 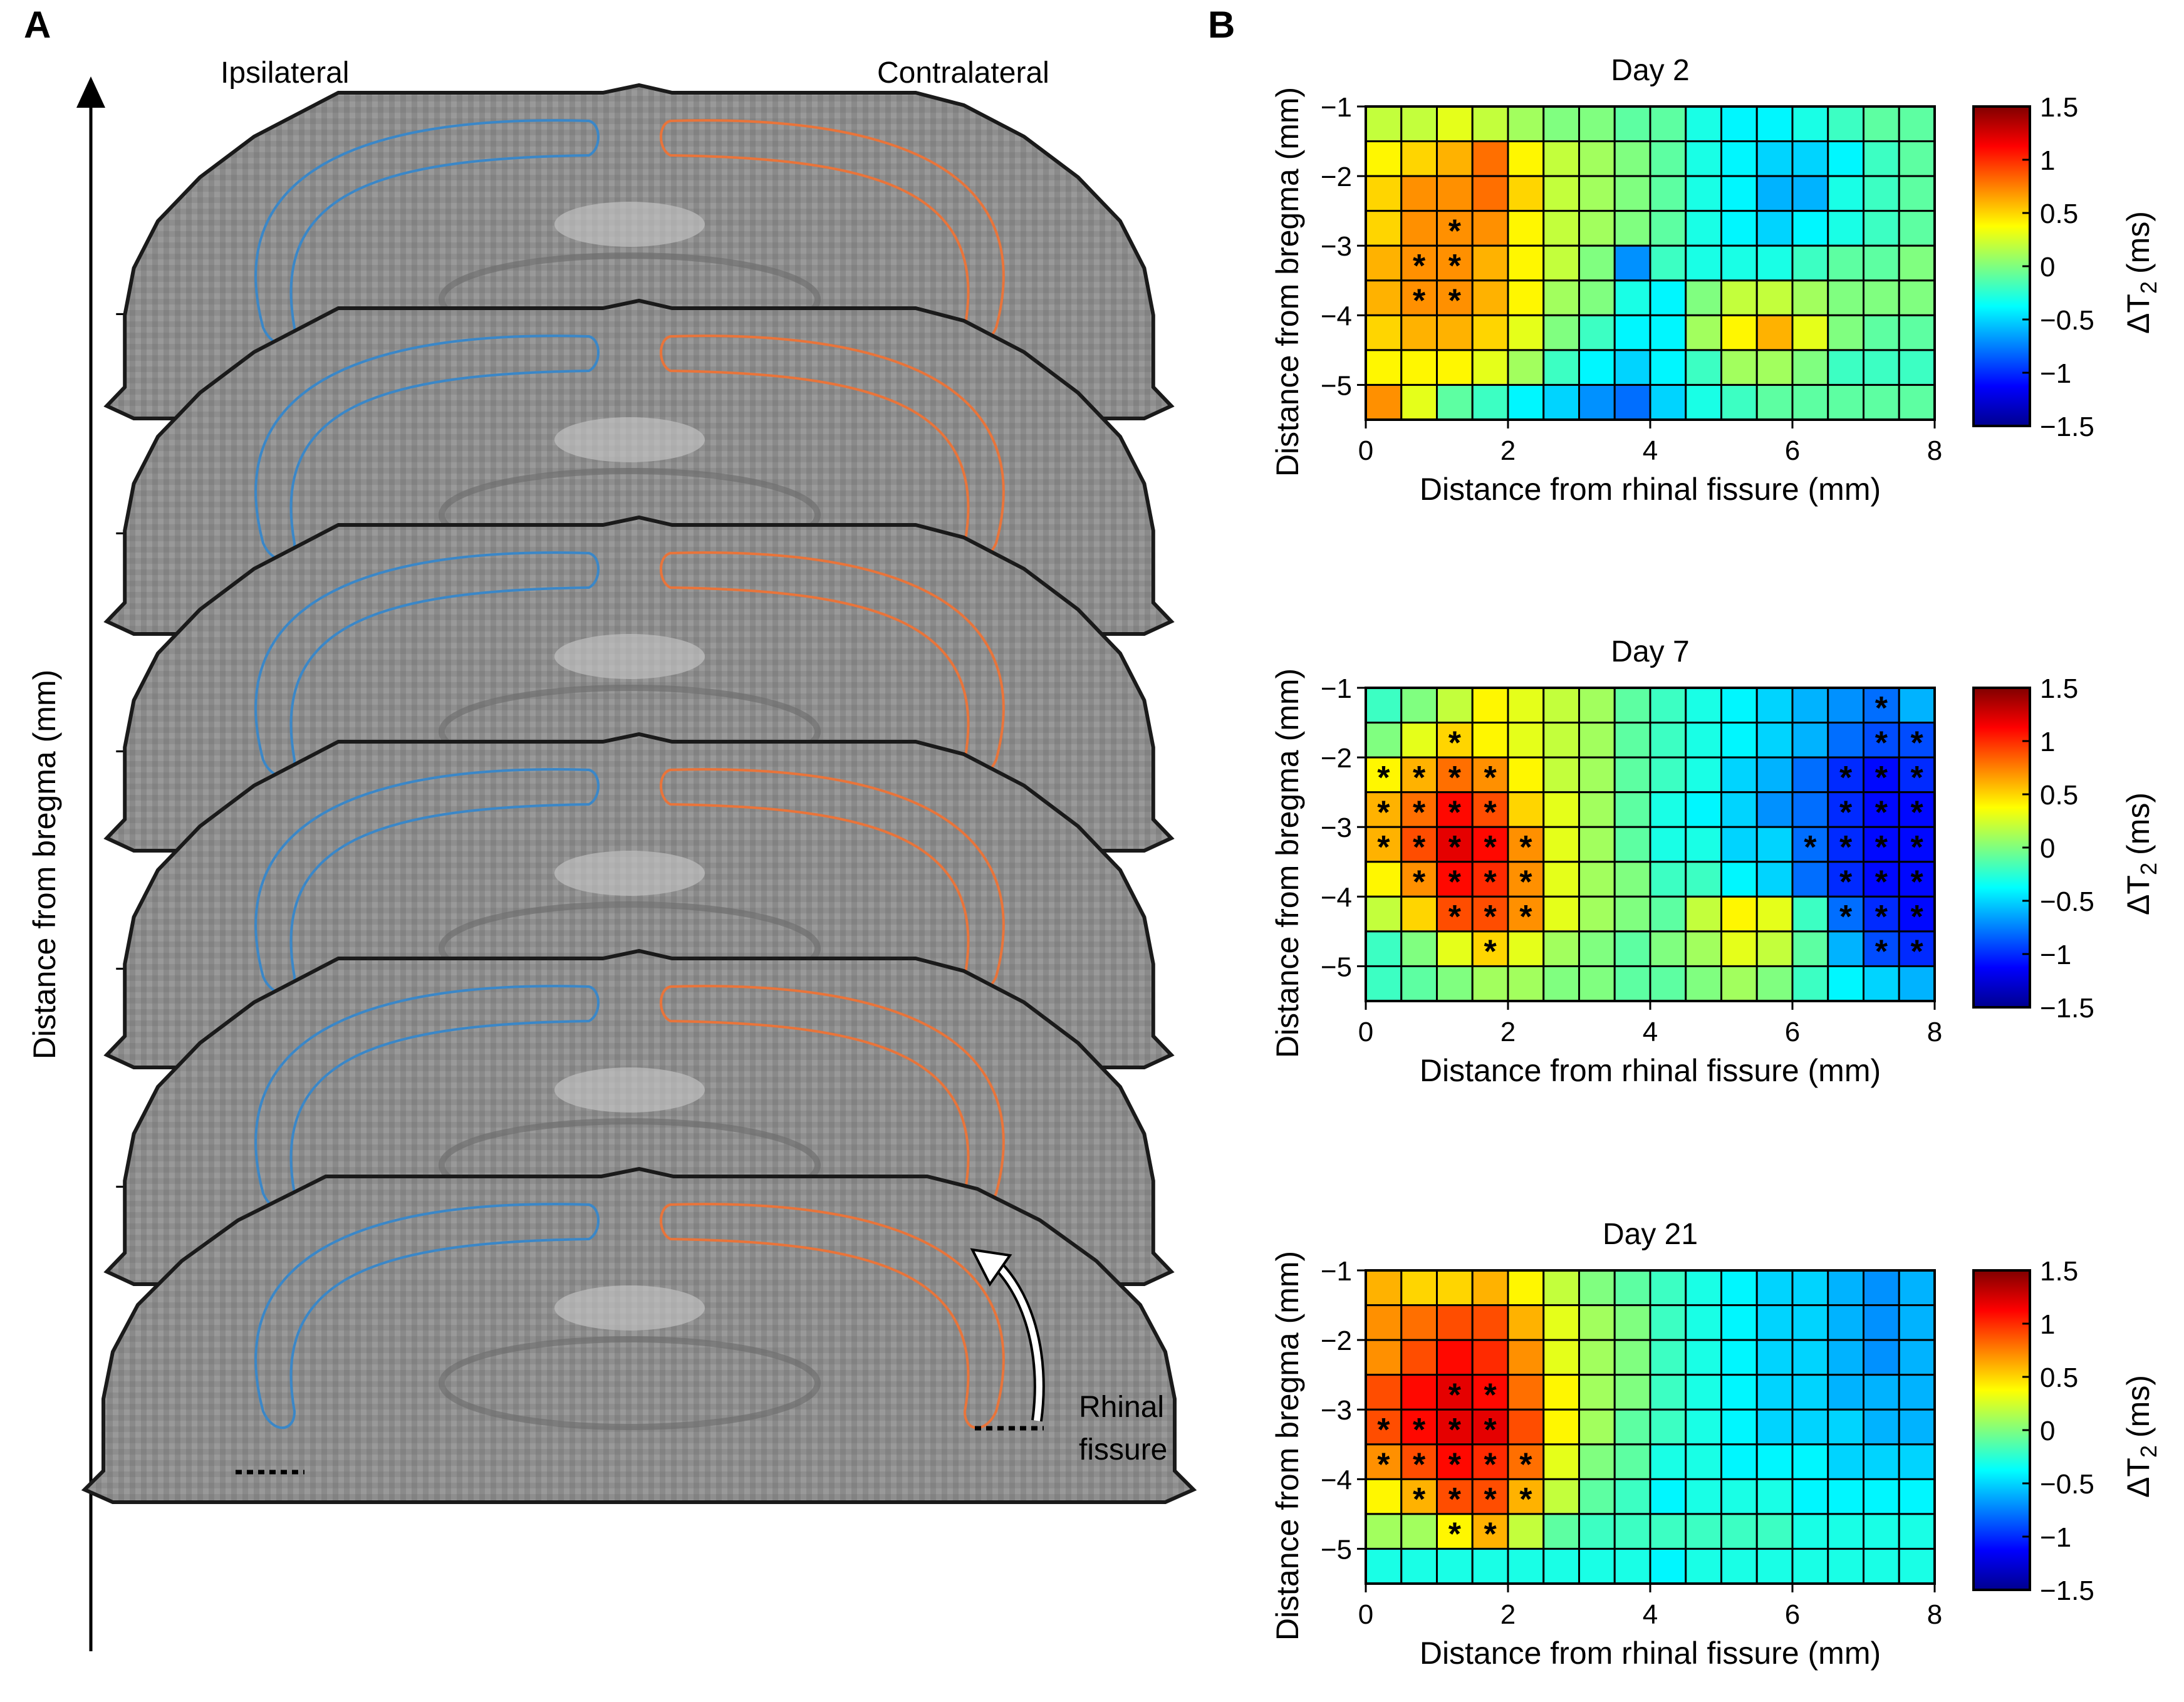 What do you see at coordinates (2059, 107) in the screenshot?
I see `colorbar-tick-label: 1.5` at bounding box center [2059, 107].